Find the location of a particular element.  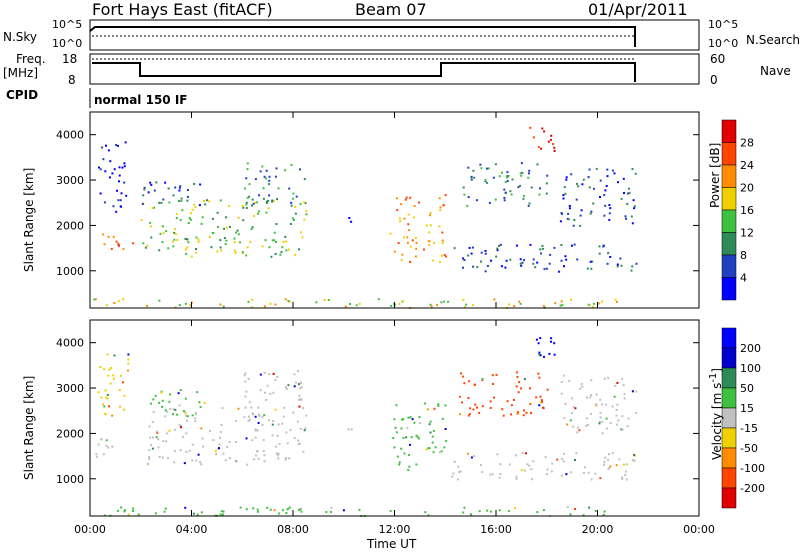

colorbar-tick-label: -50 is located at coordinates (749, 448).